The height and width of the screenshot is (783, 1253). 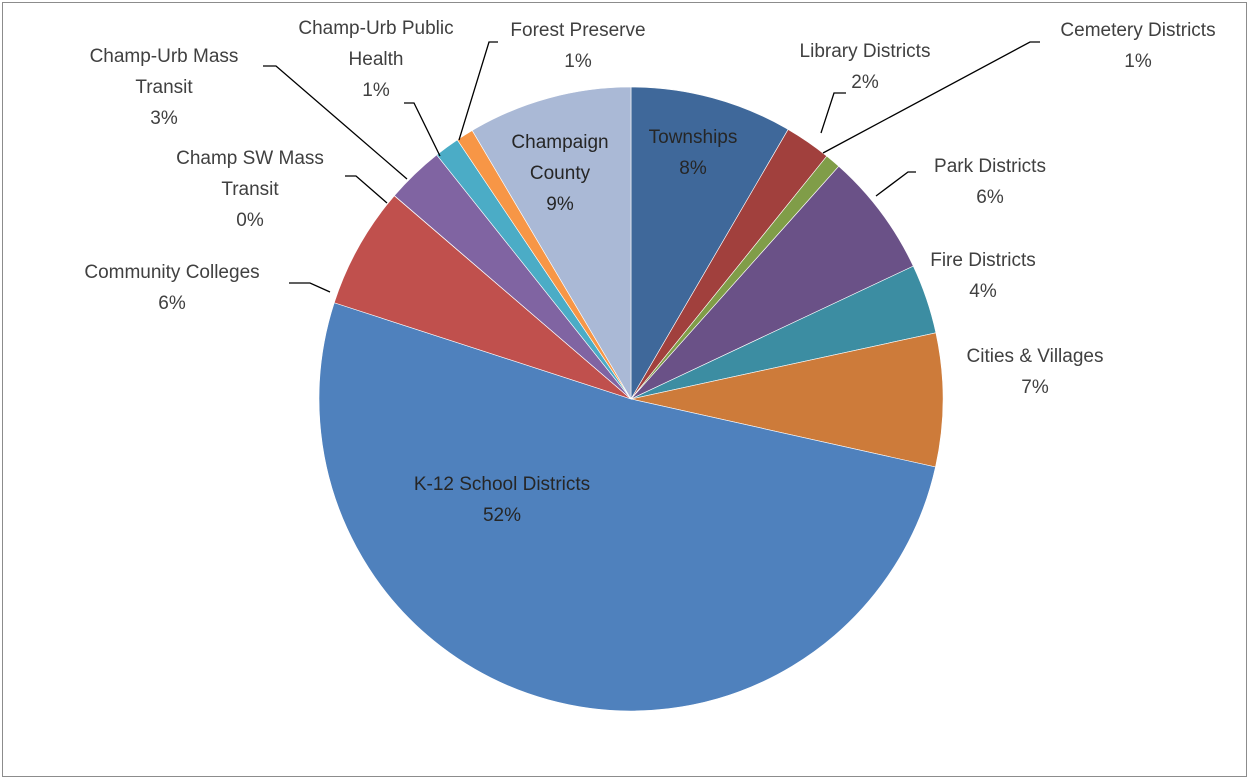 I want to click on data-label-line: Forest Preserve, so click(x=577, y=30).